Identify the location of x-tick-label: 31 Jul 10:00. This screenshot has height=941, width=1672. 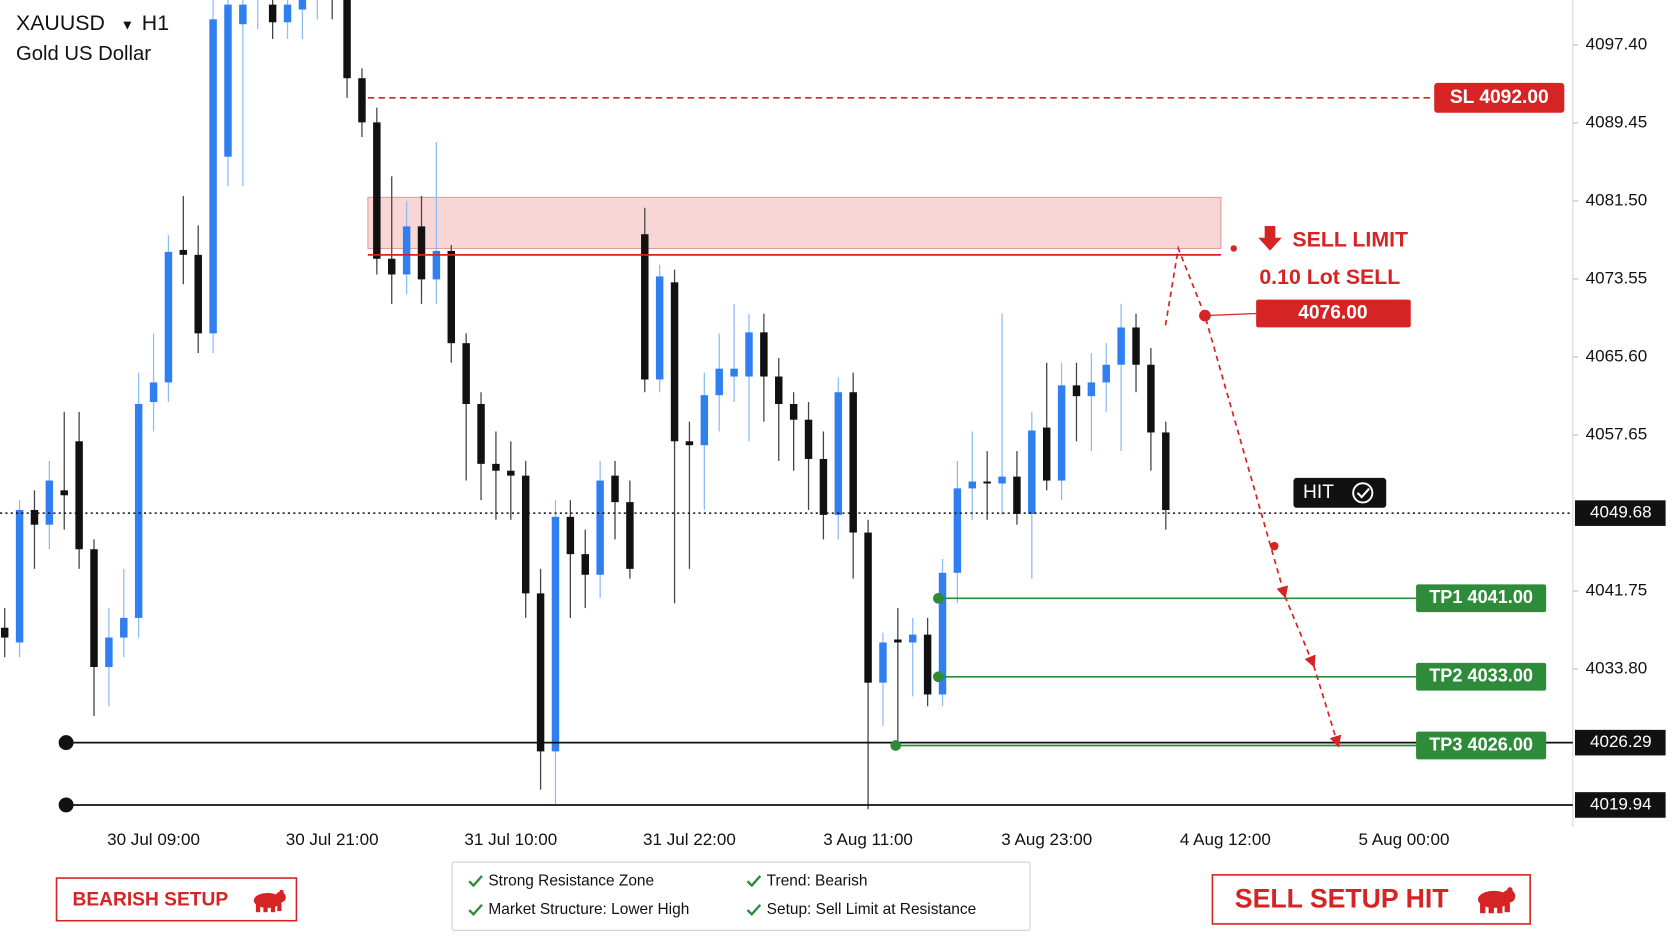
(510, 839).